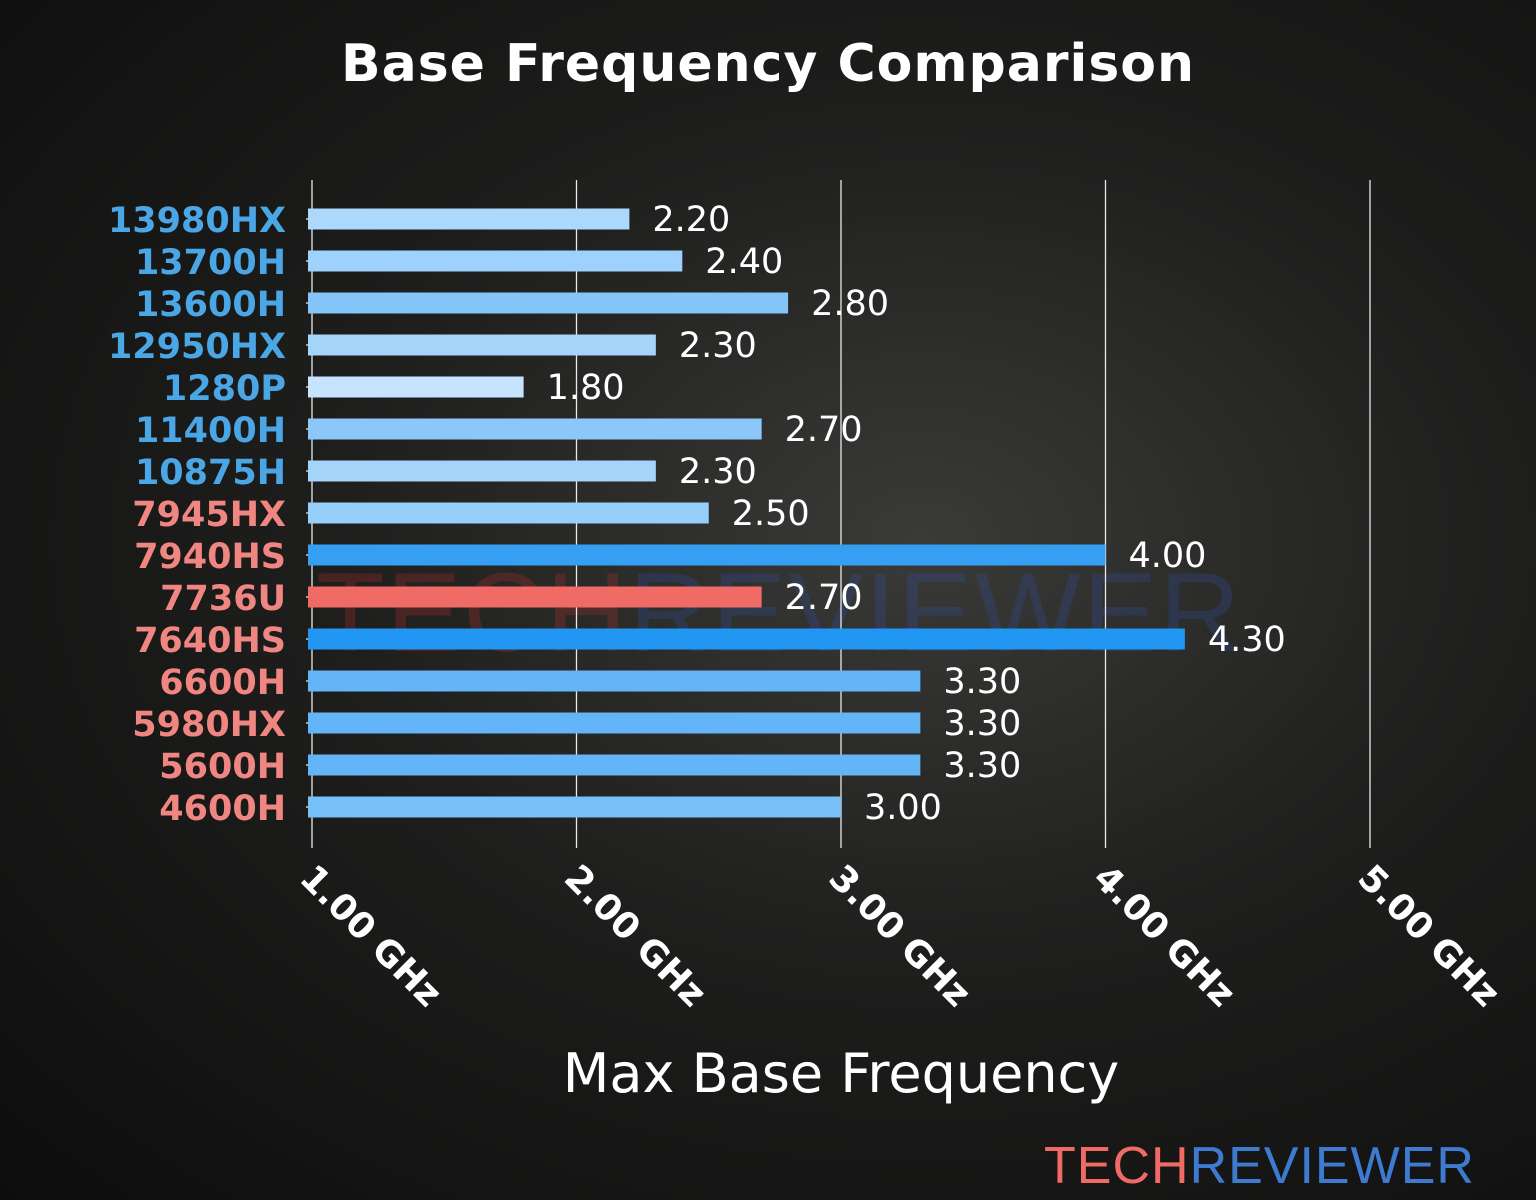  What do you see at coordinates (850, 304) in the screenshot?
I see `data-label: 2.80` at bounding box center [850, 304].